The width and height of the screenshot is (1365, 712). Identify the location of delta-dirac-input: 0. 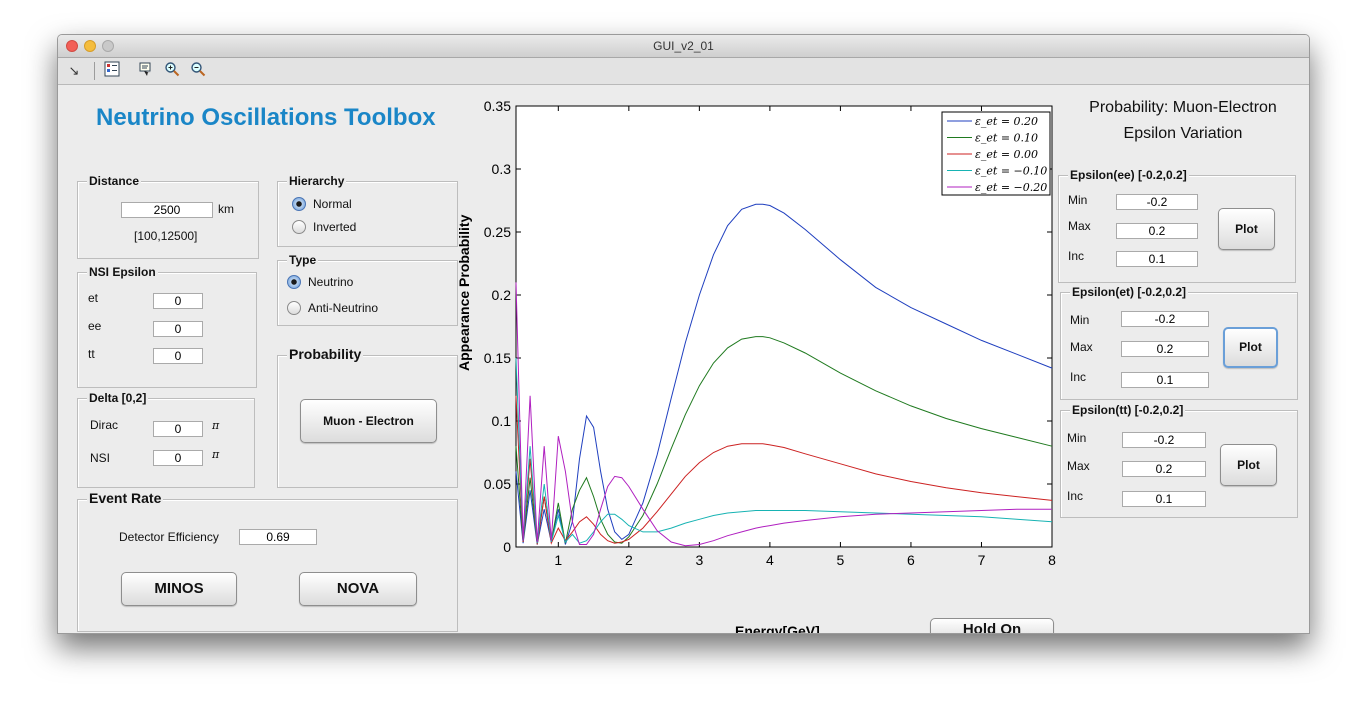
(178, 429).